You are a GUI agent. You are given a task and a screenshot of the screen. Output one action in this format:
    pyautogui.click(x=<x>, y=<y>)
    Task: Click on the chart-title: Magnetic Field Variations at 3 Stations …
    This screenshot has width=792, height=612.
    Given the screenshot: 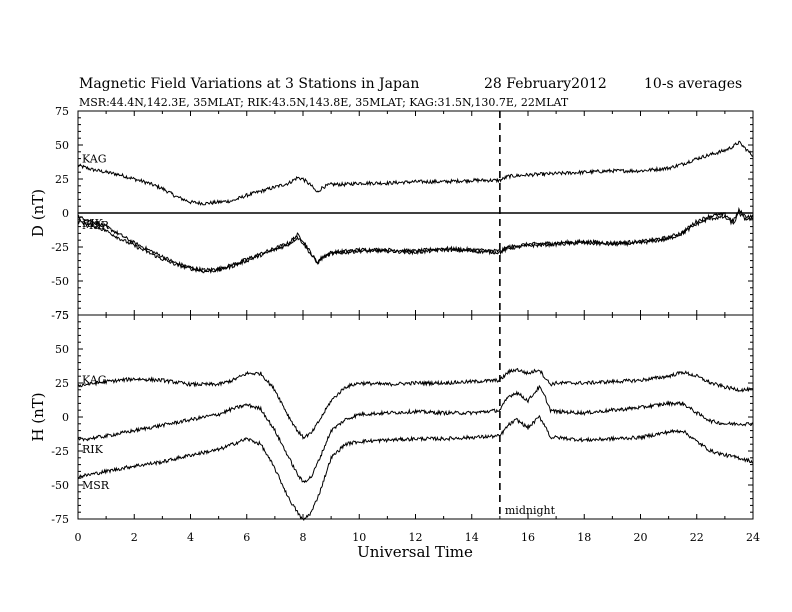 What is the action you would take?
    pyautogui.click(x=249, y=84)
    